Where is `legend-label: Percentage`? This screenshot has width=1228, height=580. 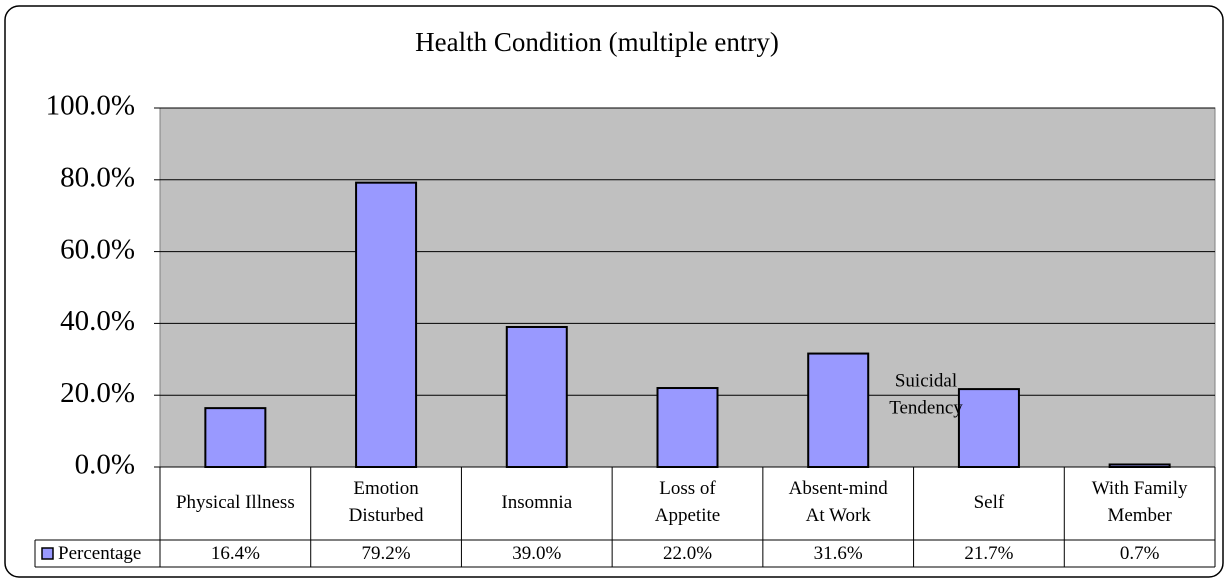
legend-label: Percentage is located at coordinates (99, 553).